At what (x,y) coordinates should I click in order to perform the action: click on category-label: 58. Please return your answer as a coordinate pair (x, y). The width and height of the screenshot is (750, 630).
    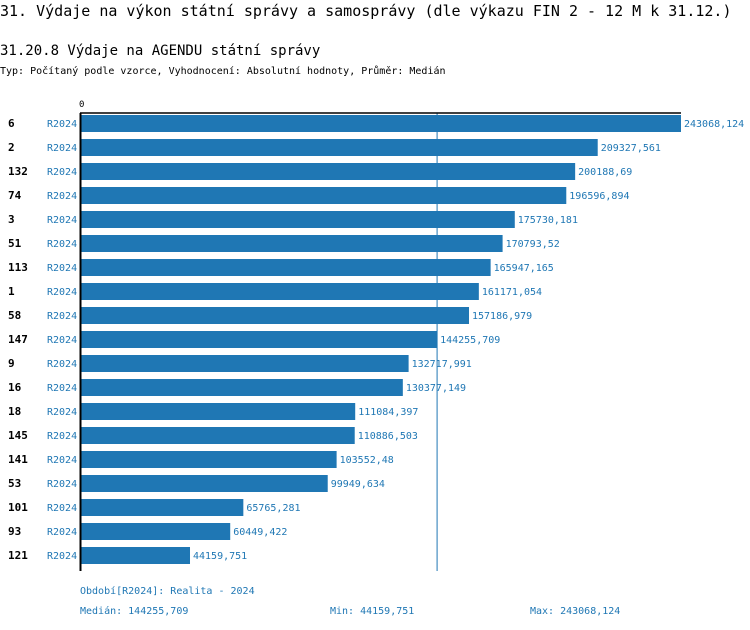
    Looking at the image, I should click on (14, 315).